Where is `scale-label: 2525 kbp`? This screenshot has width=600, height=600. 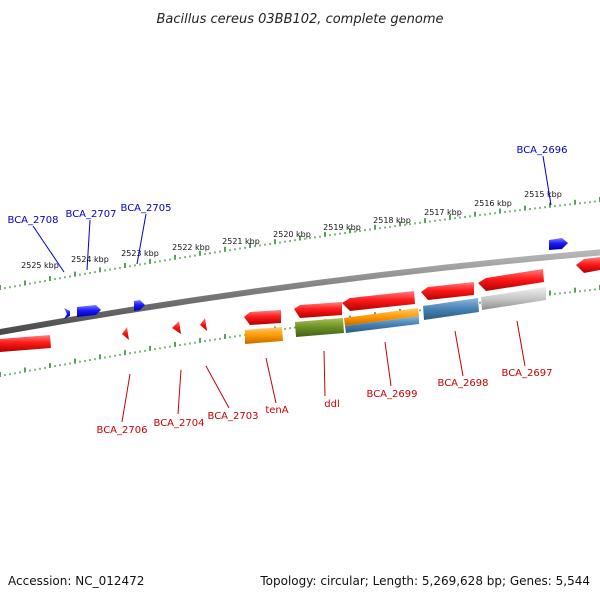 scale-label: 2525 kbp is located at coordinates (40, 265).